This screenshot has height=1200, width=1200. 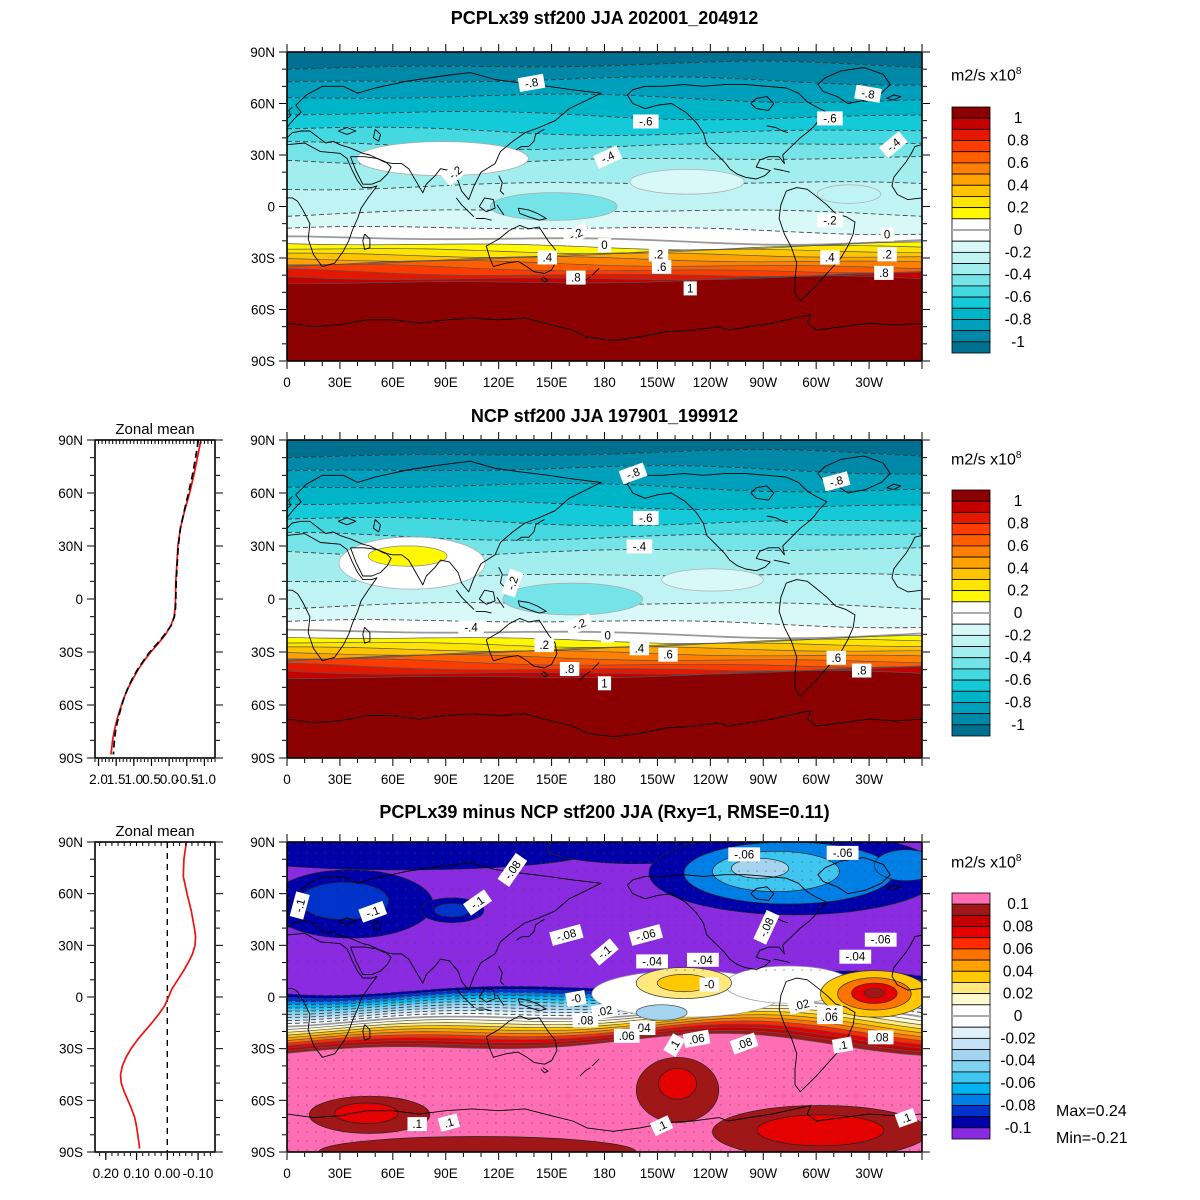 I want to click on contour-label-text: -0, so click(x=576, y=1000).